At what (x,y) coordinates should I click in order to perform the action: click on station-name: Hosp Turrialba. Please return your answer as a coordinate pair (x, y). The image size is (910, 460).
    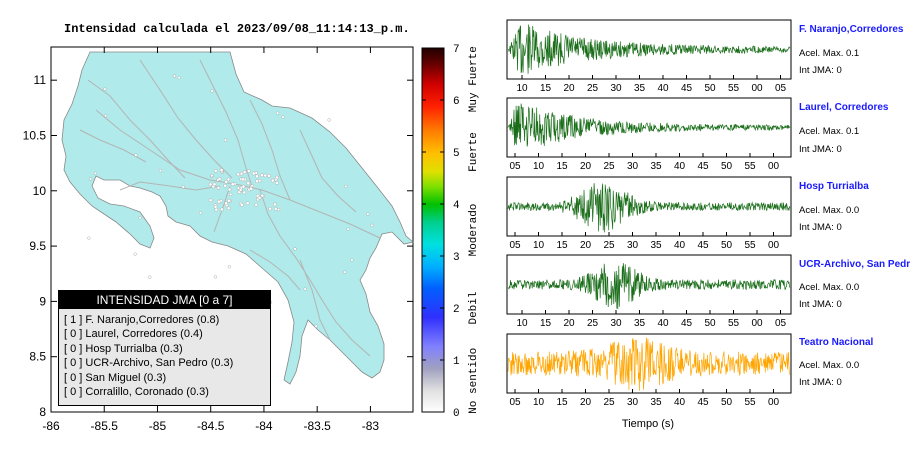
    Looking at the image, I should click on (834, 186).